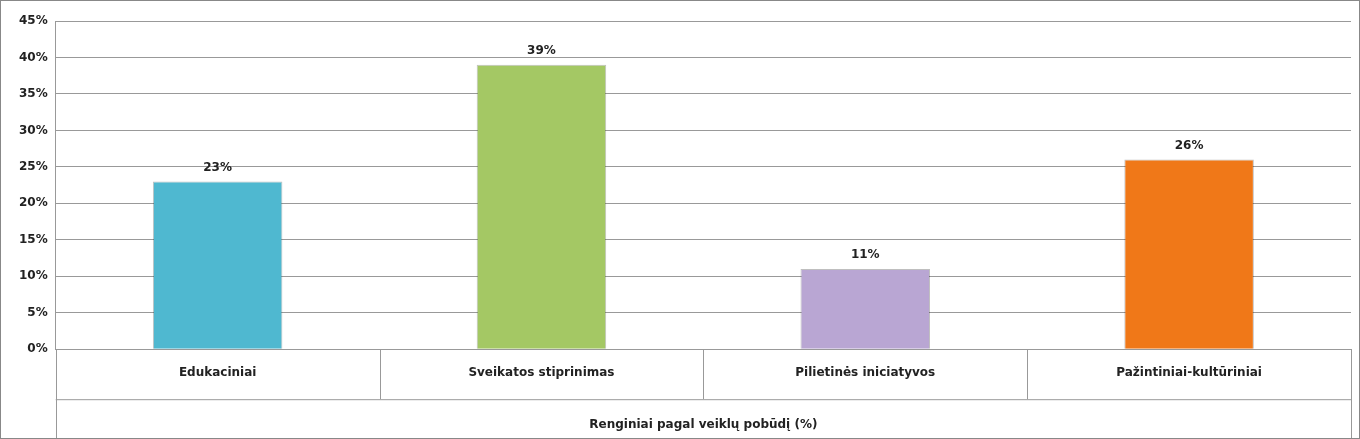  Describe the element at coordinates (541, 371) in the screenshot. I see `x-tick-label: Sveikatos stiprinimas` at that location.